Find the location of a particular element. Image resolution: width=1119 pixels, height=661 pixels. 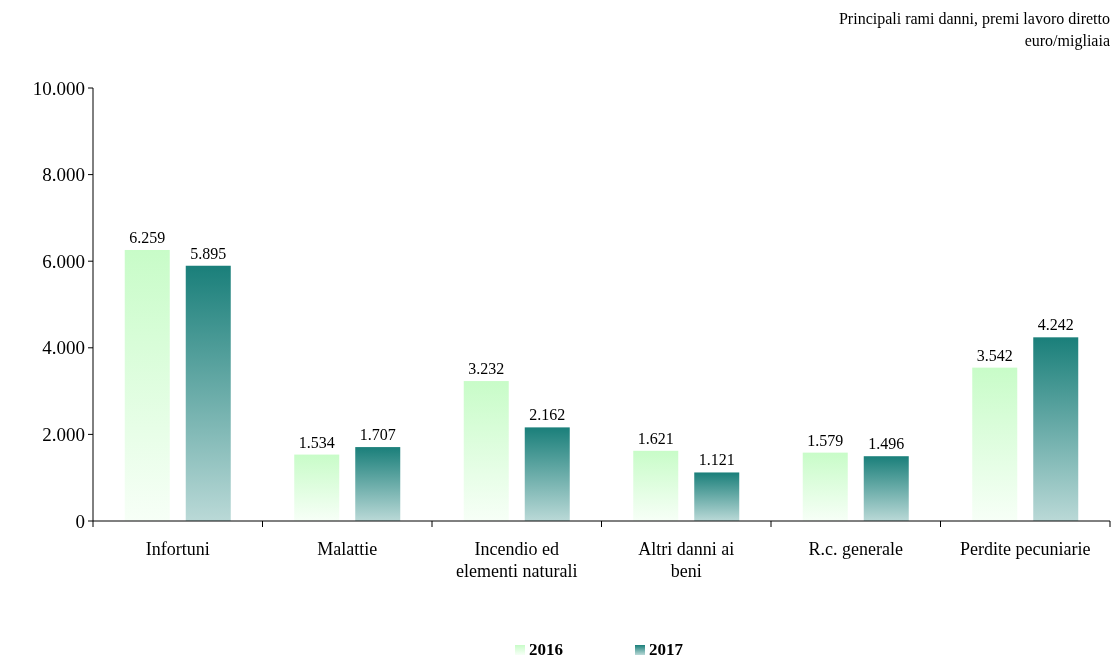

data-label: 3.542 is located at coordinates (994, 355).